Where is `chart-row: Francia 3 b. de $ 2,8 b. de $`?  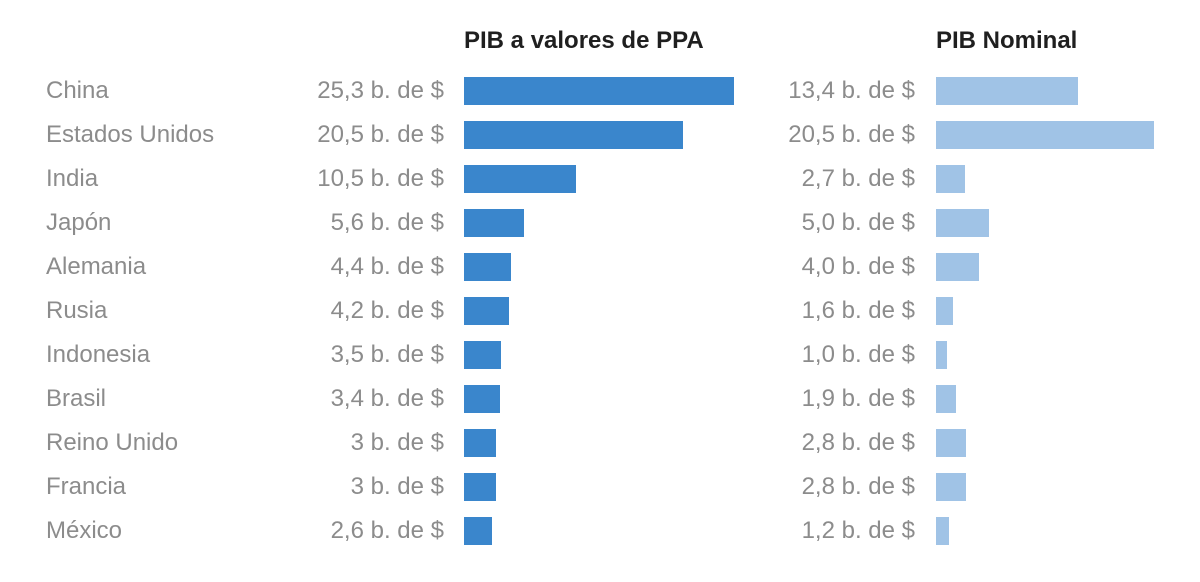 chart-row: Francia 3 b. de $ 2,8 b. de $ is located at coordinates (600, 487).